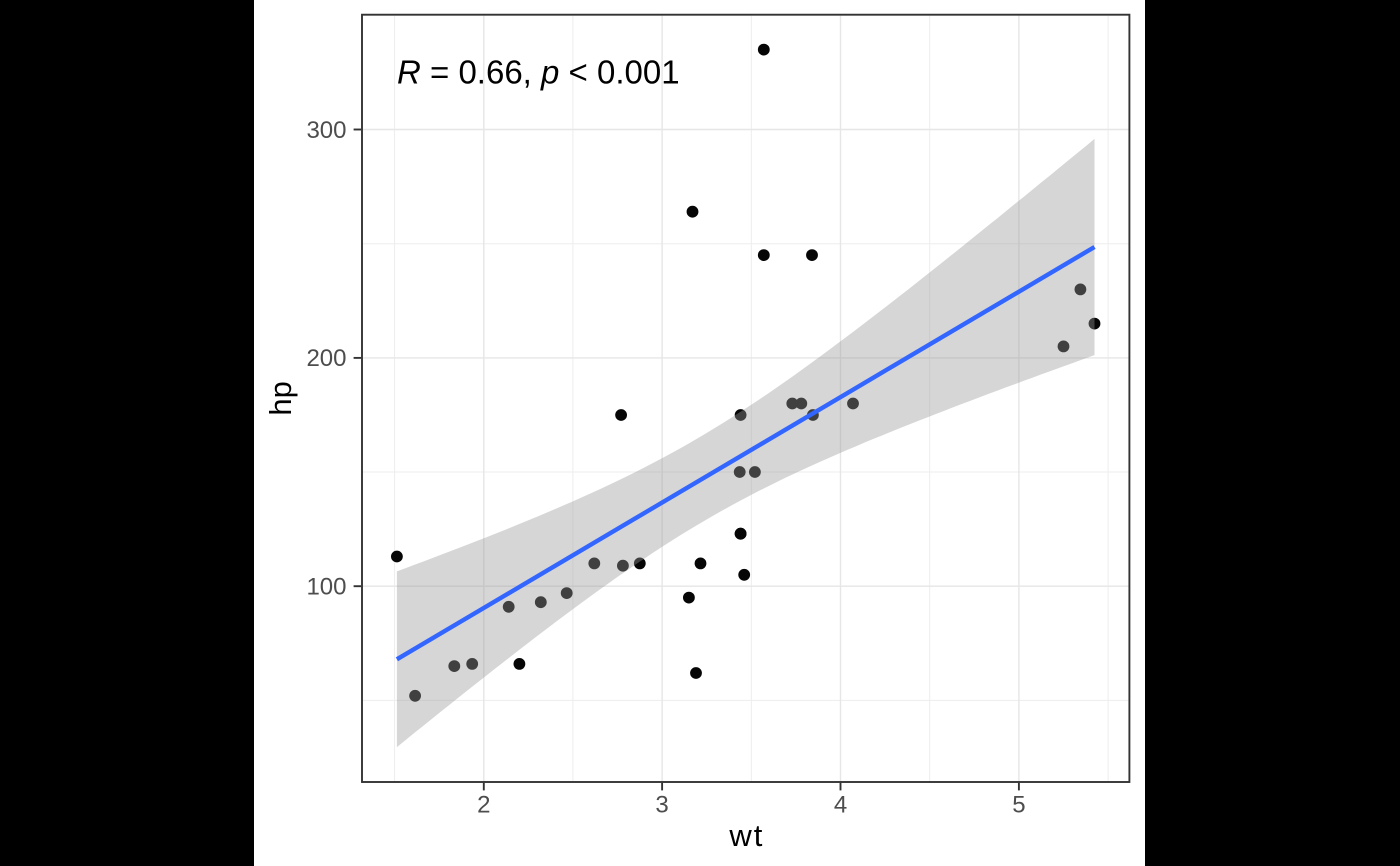  What do you see at coordinates (483, 805) in the screenshot?
I see `svg-text: 2` at bounding box center [483, 805].